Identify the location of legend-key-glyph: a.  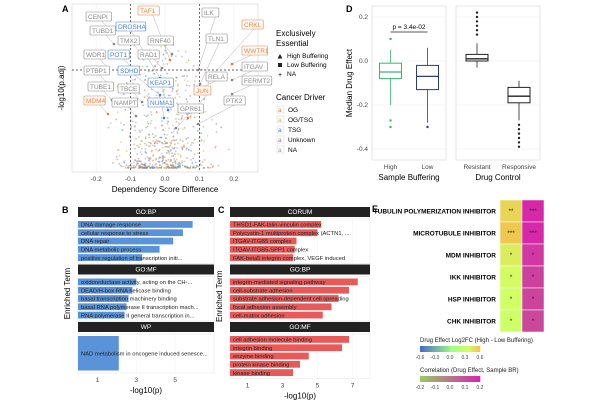
(280, 140).